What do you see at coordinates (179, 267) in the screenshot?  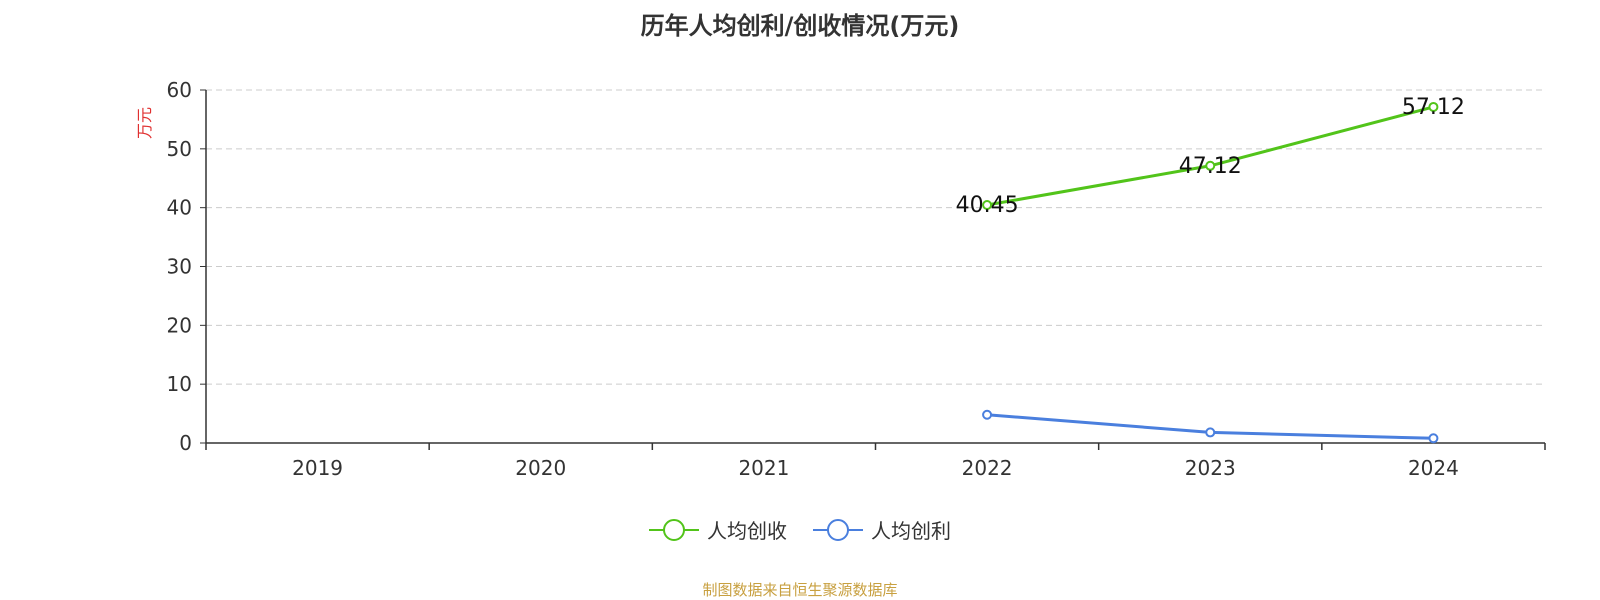 I see `y-tick-label: 30` at bounding box center [179, 267].